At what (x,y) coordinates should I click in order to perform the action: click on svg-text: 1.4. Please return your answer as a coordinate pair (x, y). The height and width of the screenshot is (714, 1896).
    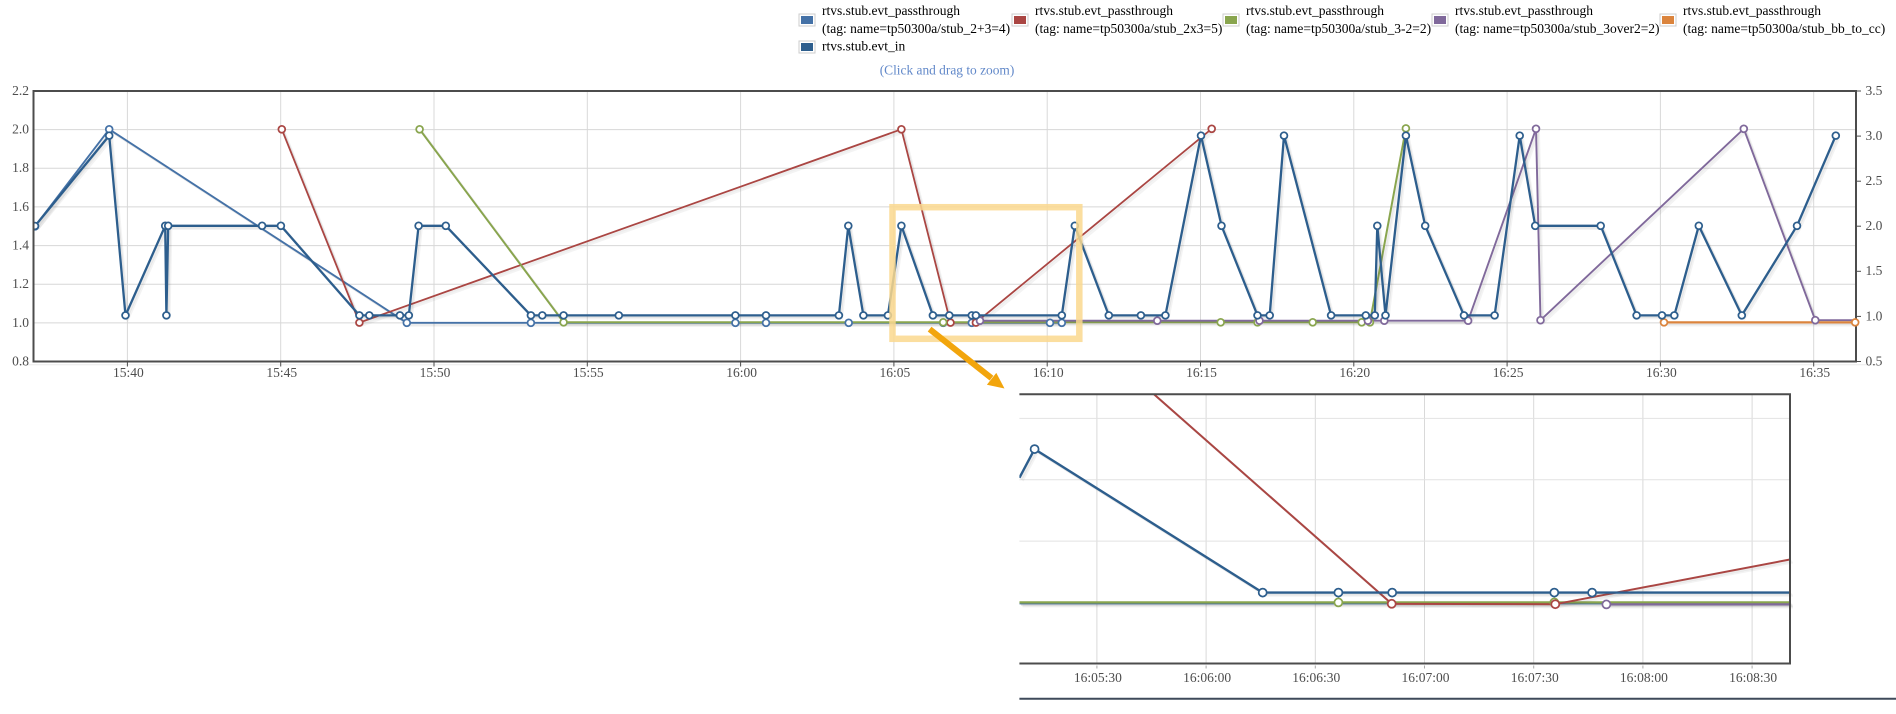
    Looking at the image, I should click on (20, 245).